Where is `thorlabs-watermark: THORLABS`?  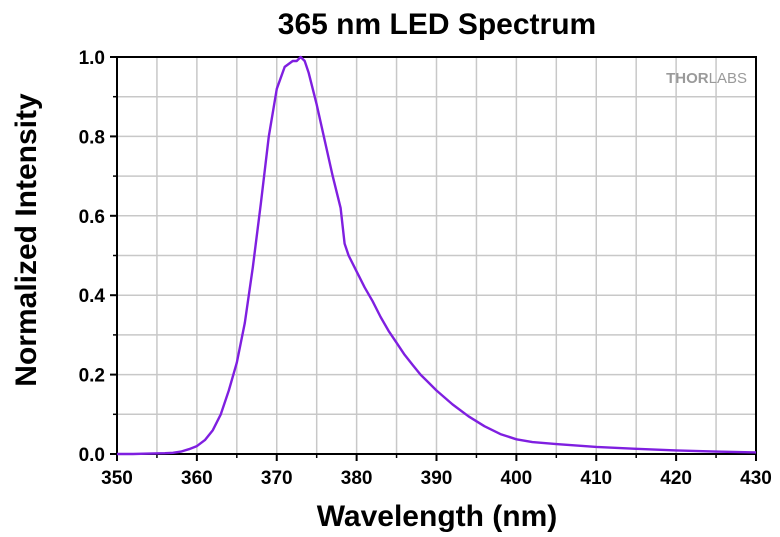
thorlabs-watermark: THORLABS is located at coordinates (706, 78).